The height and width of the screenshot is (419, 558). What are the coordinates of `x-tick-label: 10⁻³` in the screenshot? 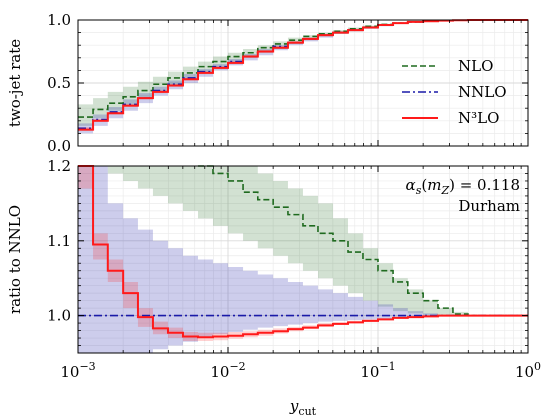 It's located at (77, 370).